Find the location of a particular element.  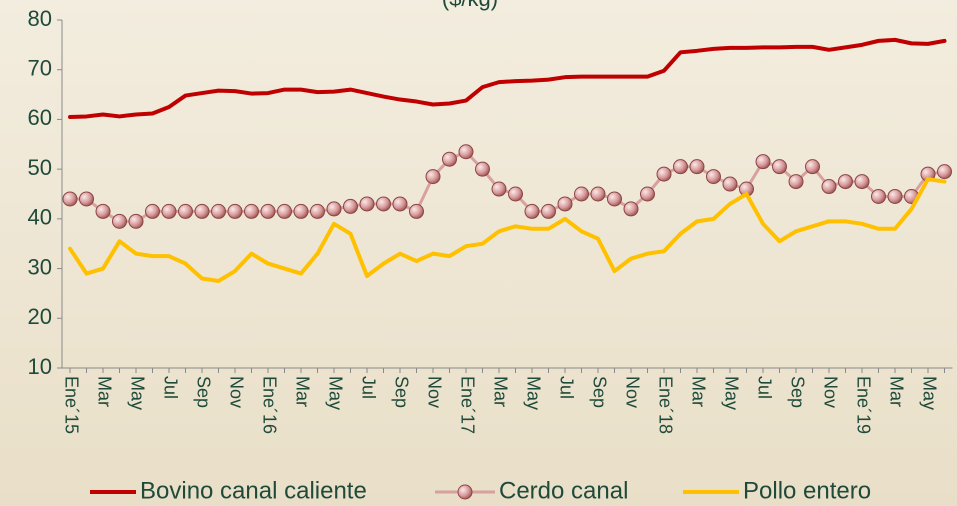

y-tick-label: 60 is located at coordinates (40, 117).